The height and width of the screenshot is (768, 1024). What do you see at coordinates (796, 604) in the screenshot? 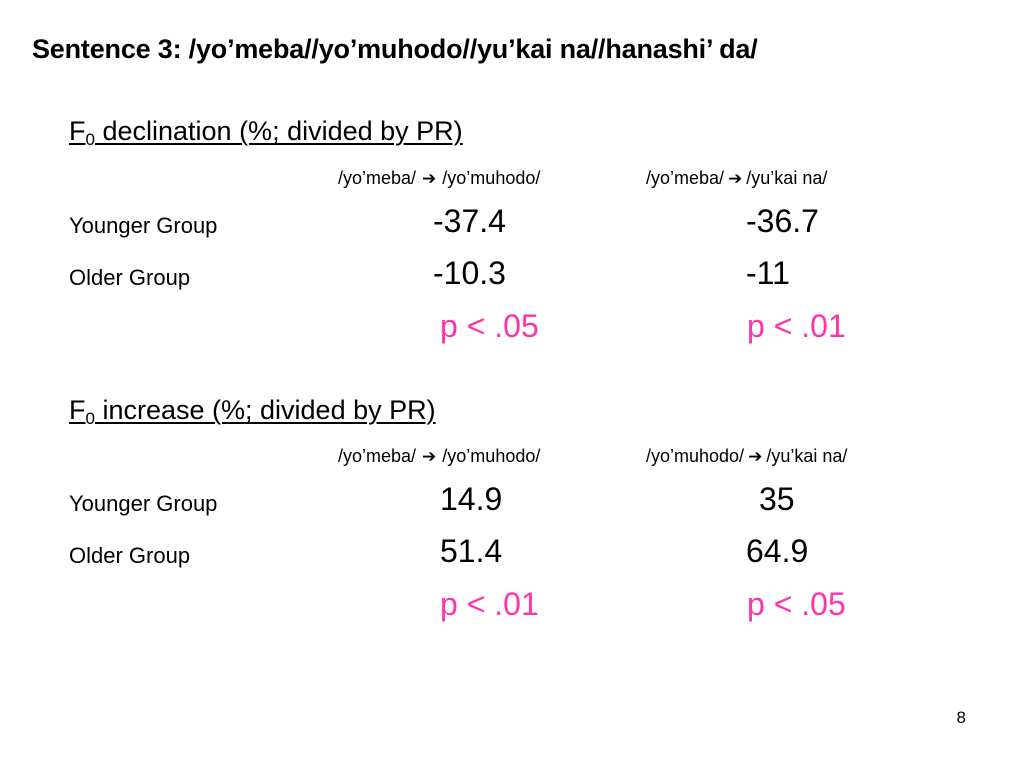
I see `p-value-col2: p < .05` at bounding box center [796, 604].